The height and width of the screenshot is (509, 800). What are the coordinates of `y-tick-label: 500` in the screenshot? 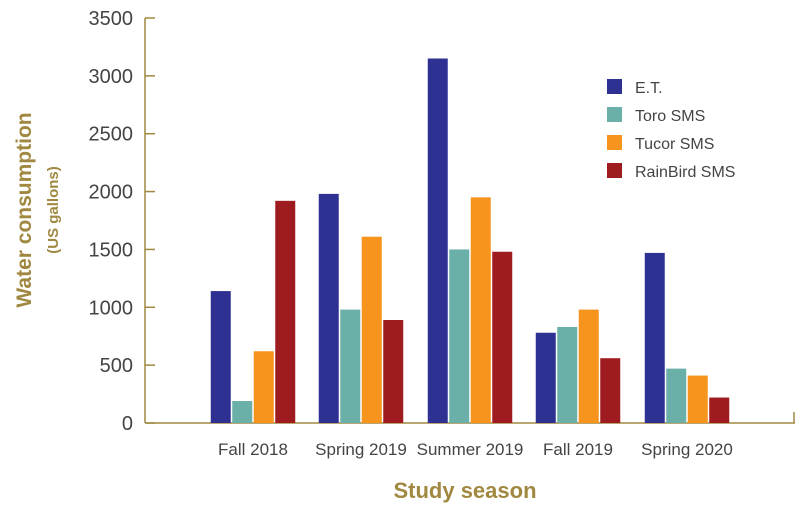 It's located at (116, 366).